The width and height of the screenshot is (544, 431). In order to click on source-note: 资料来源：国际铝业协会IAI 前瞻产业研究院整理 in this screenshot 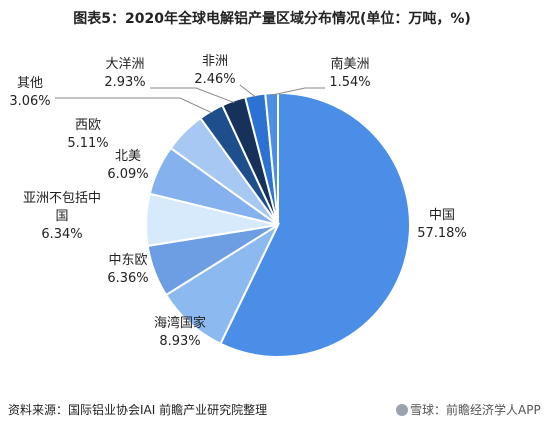, I will do `click(138, 410)`.